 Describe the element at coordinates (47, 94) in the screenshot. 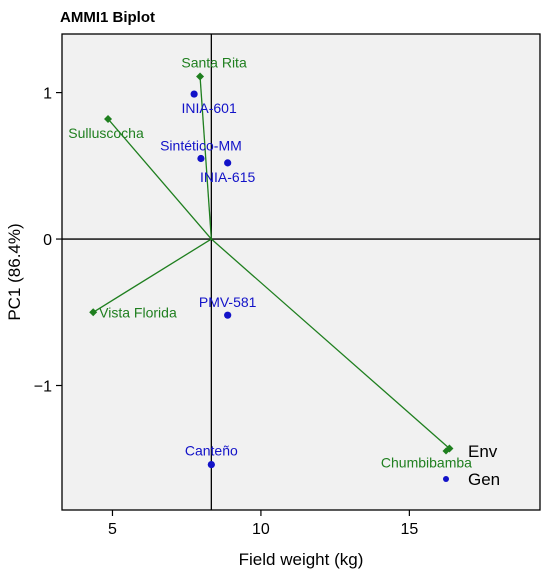

I see `y-tick-label: 1` at that location.